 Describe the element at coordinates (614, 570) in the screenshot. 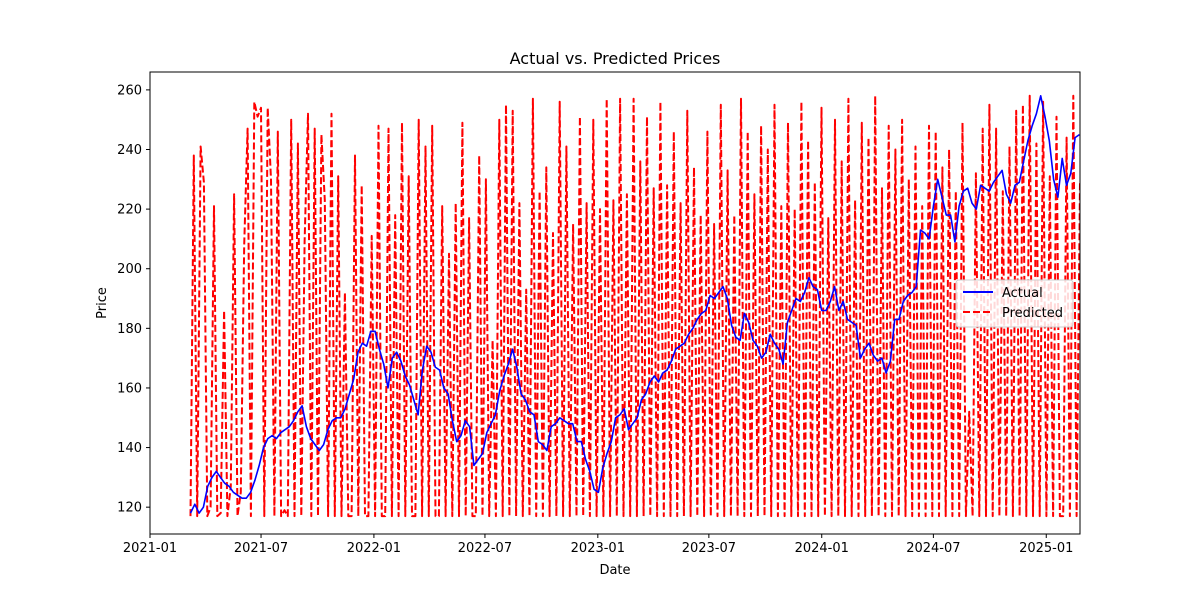

I see `x-axis-label: Date` at that location.